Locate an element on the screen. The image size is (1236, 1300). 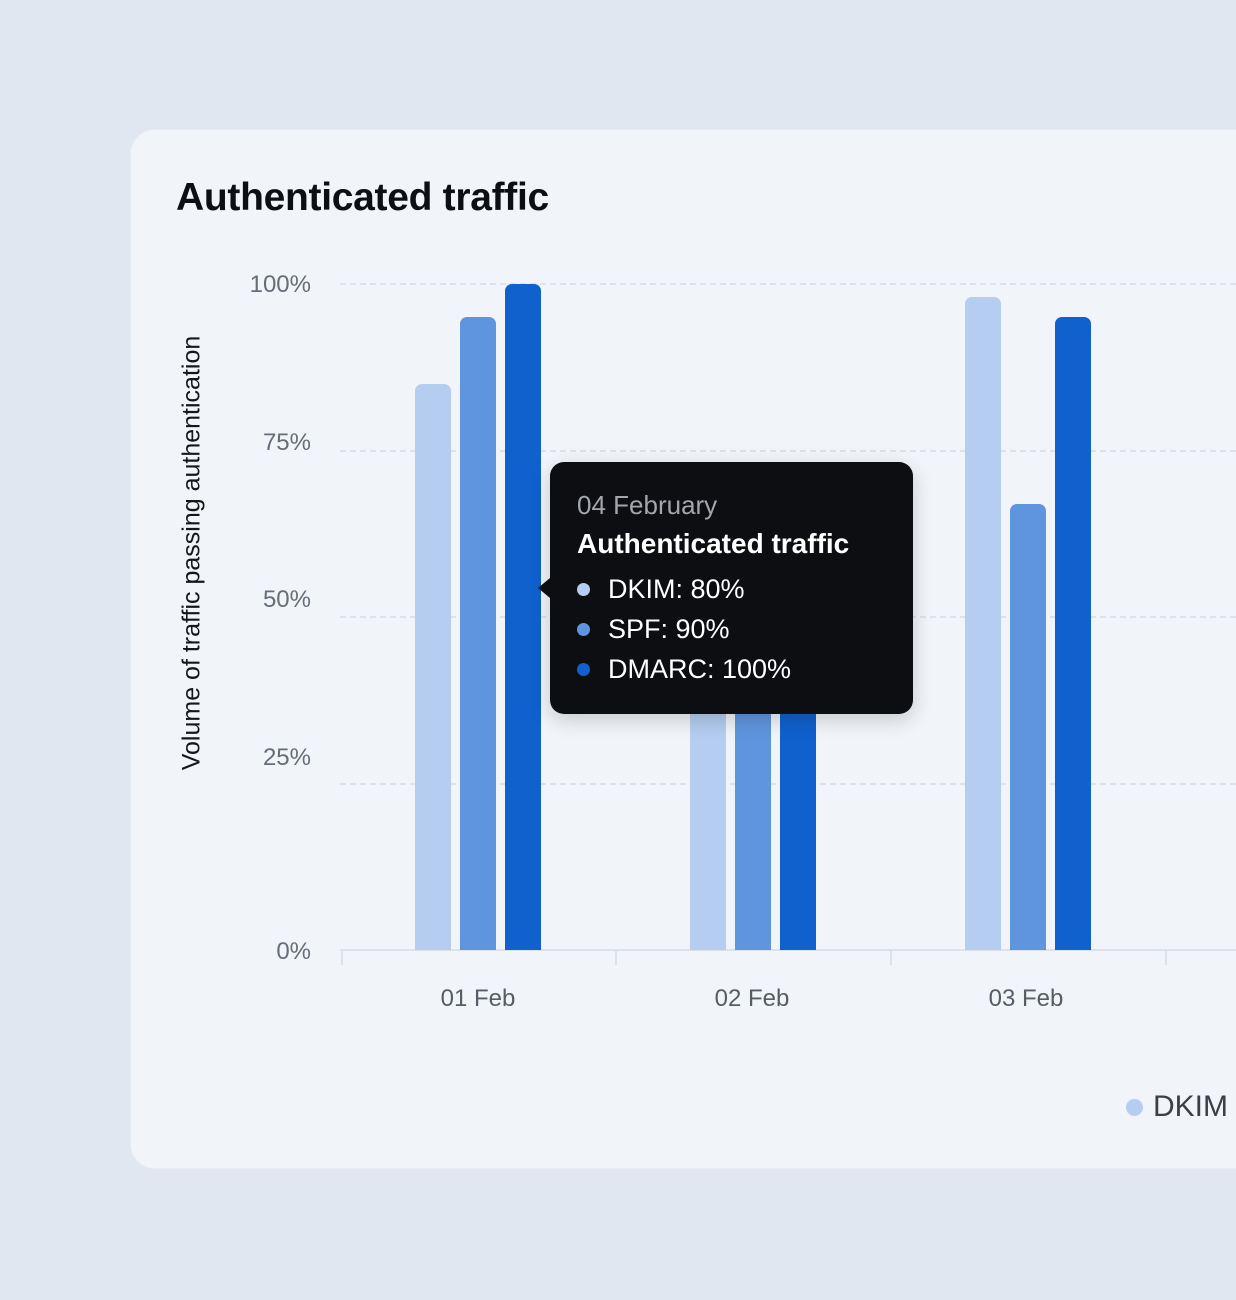
x-label-03-feb: 03 Feb is located at coordinates (1026, 998).